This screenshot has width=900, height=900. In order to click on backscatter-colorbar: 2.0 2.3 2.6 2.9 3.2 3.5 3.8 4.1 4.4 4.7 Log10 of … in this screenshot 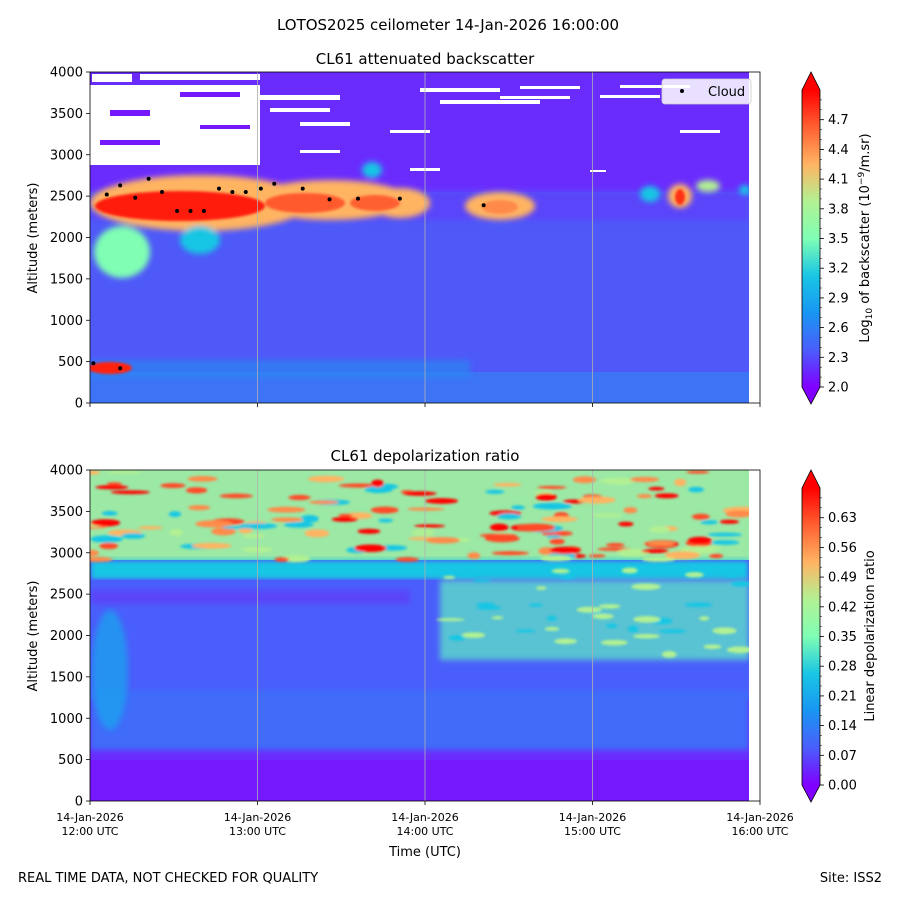, I will do `click(838, 238)`.